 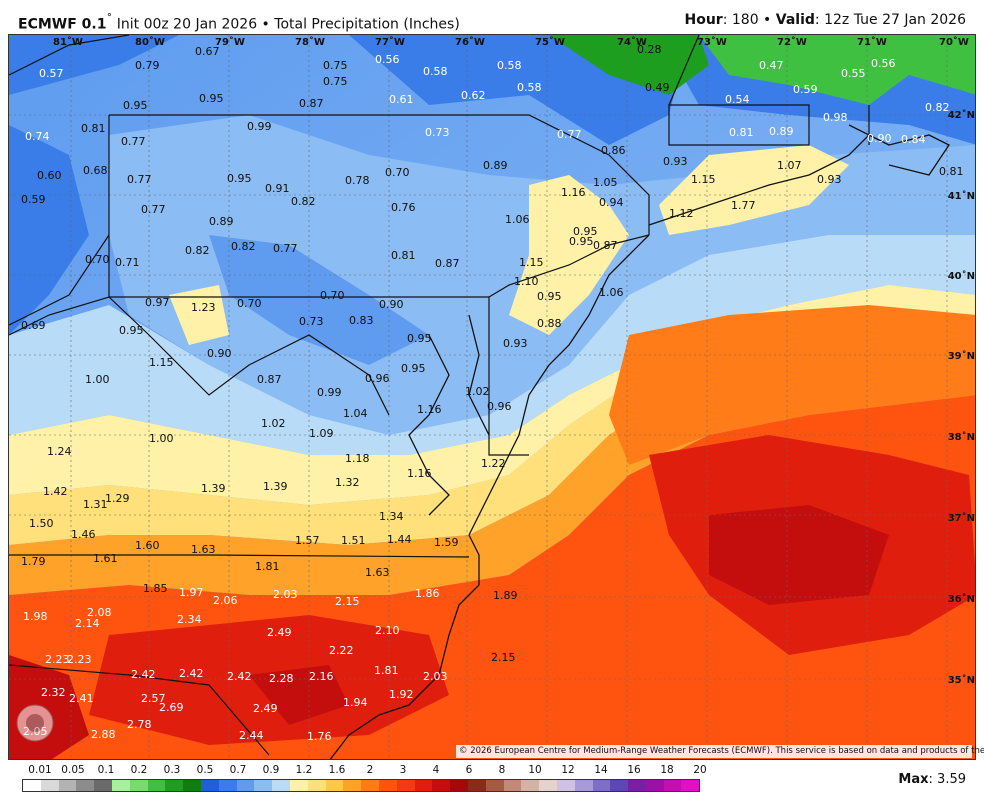 I want to click on precip-value: 0.61, so click(x=401, y=99).